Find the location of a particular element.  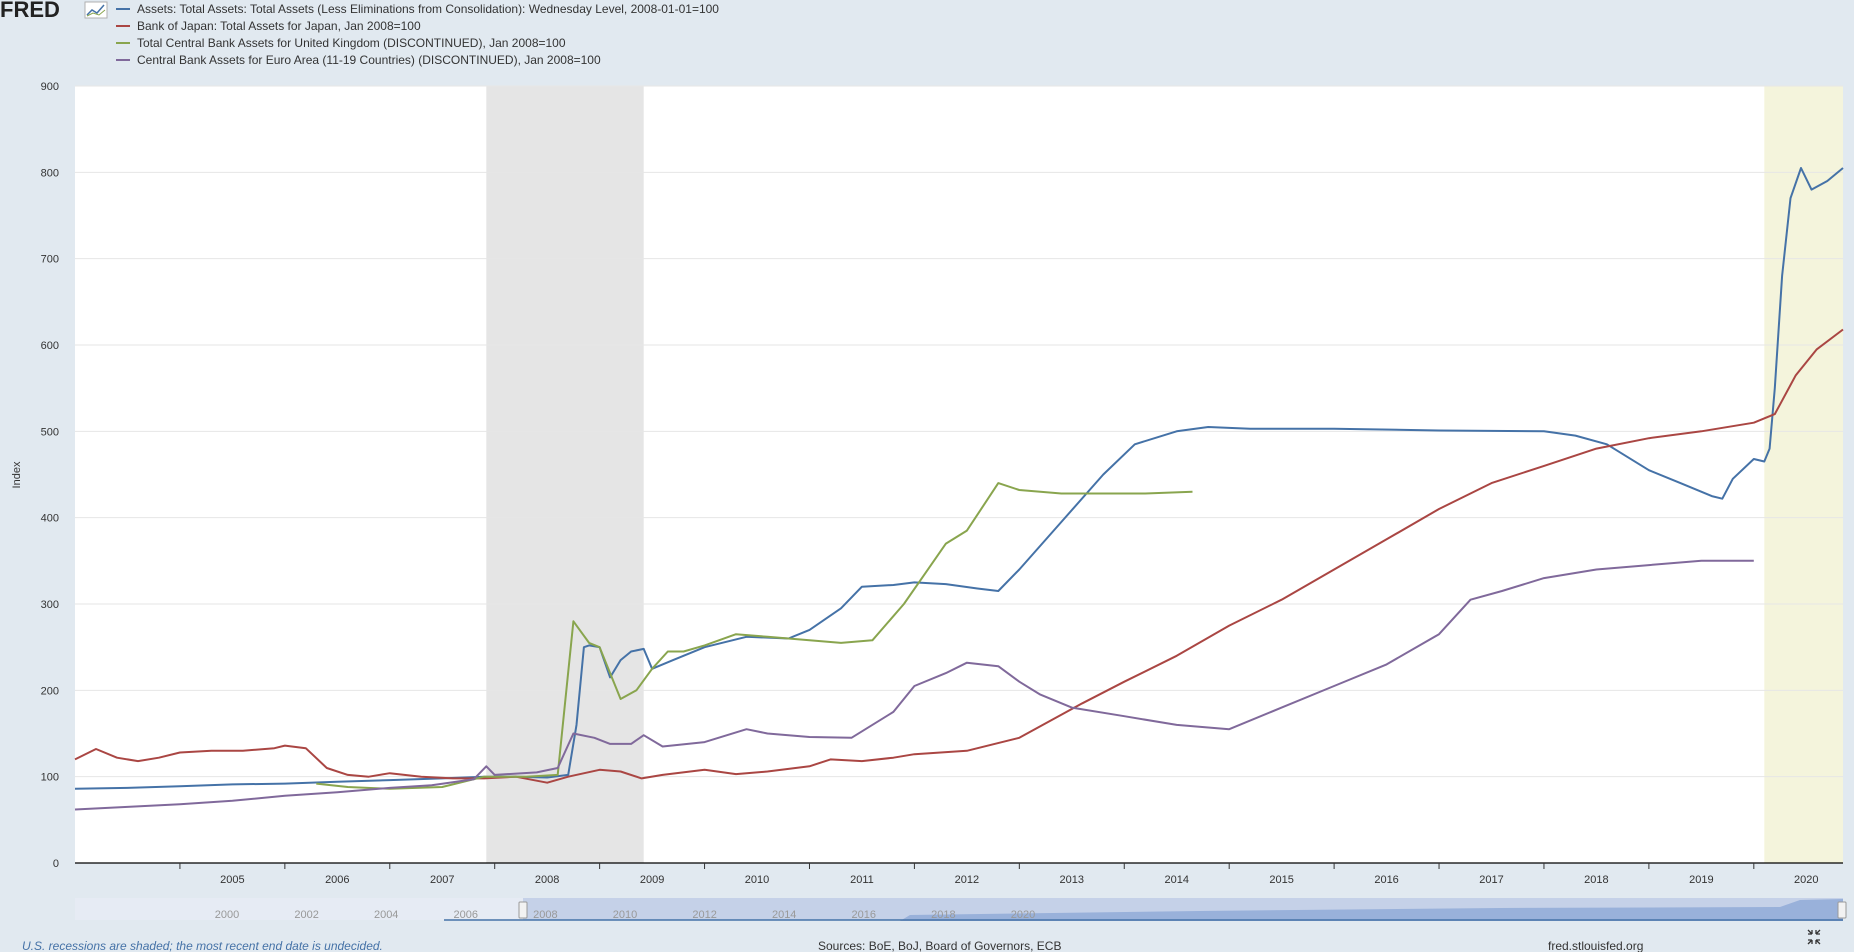

site-link: fred.stlouisfed.org is located at coordinates (1595, 945).